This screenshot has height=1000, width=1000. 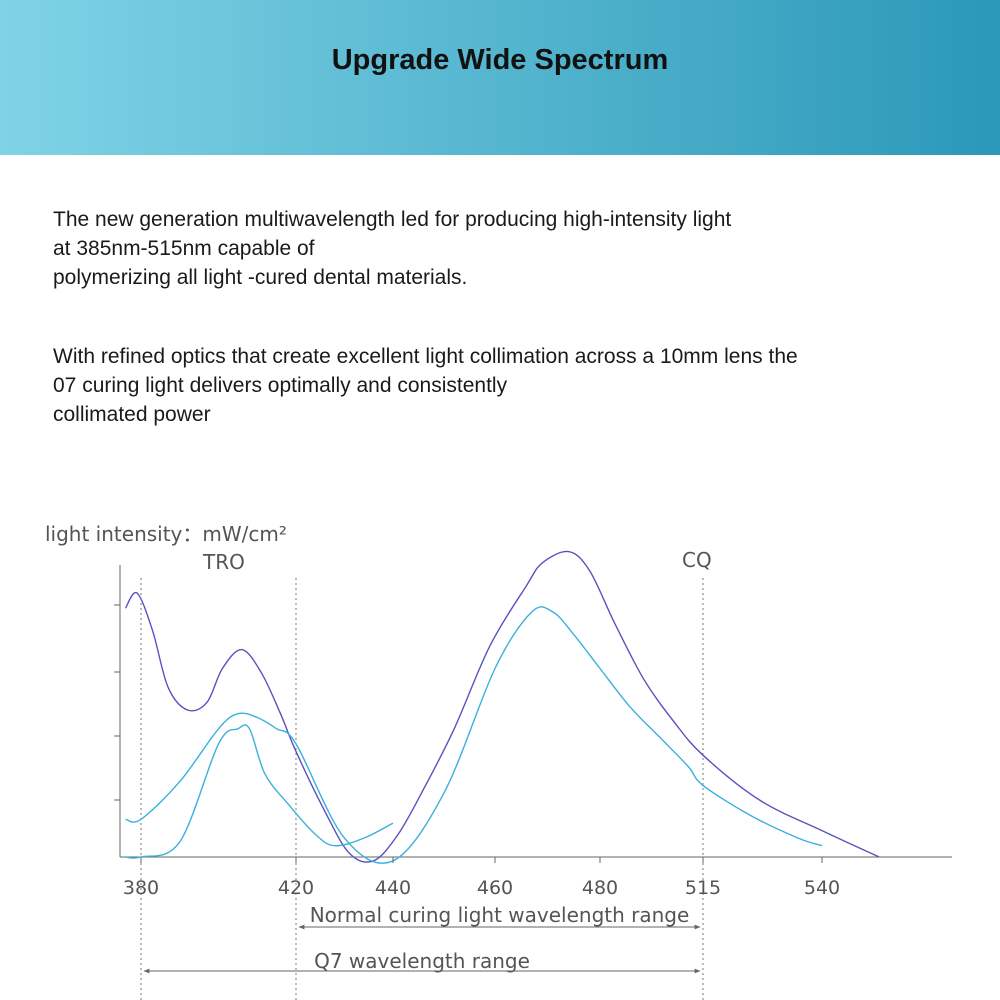 I want to click on intro-line: at 385nm-515nm capable of, so click(x=184, y=248).